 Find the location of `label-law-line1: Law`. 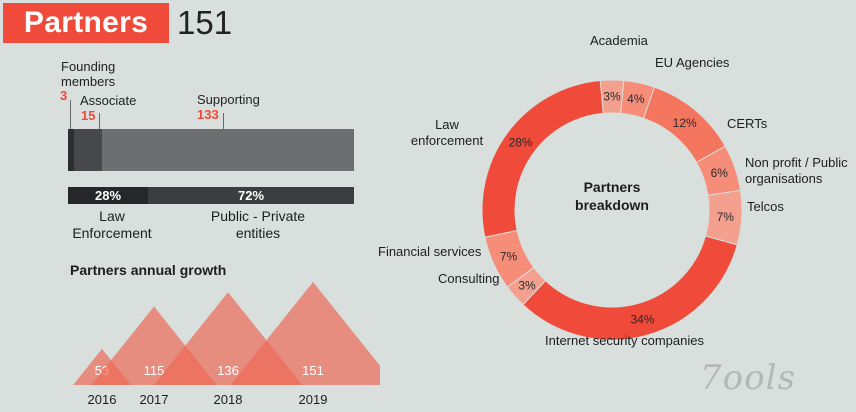

label-law-line1: Law is located at coordinates (447, 124).